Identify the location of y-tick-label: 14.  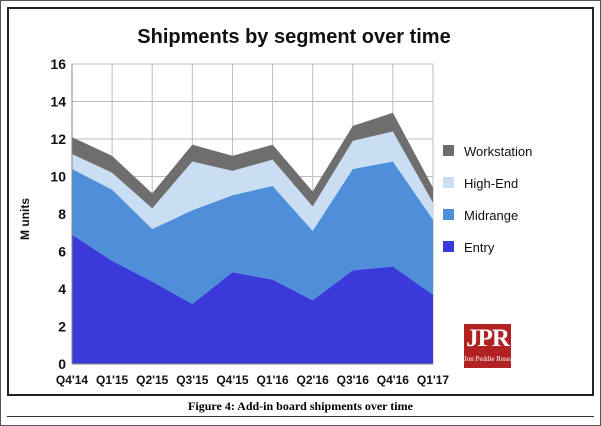
(58, 102).